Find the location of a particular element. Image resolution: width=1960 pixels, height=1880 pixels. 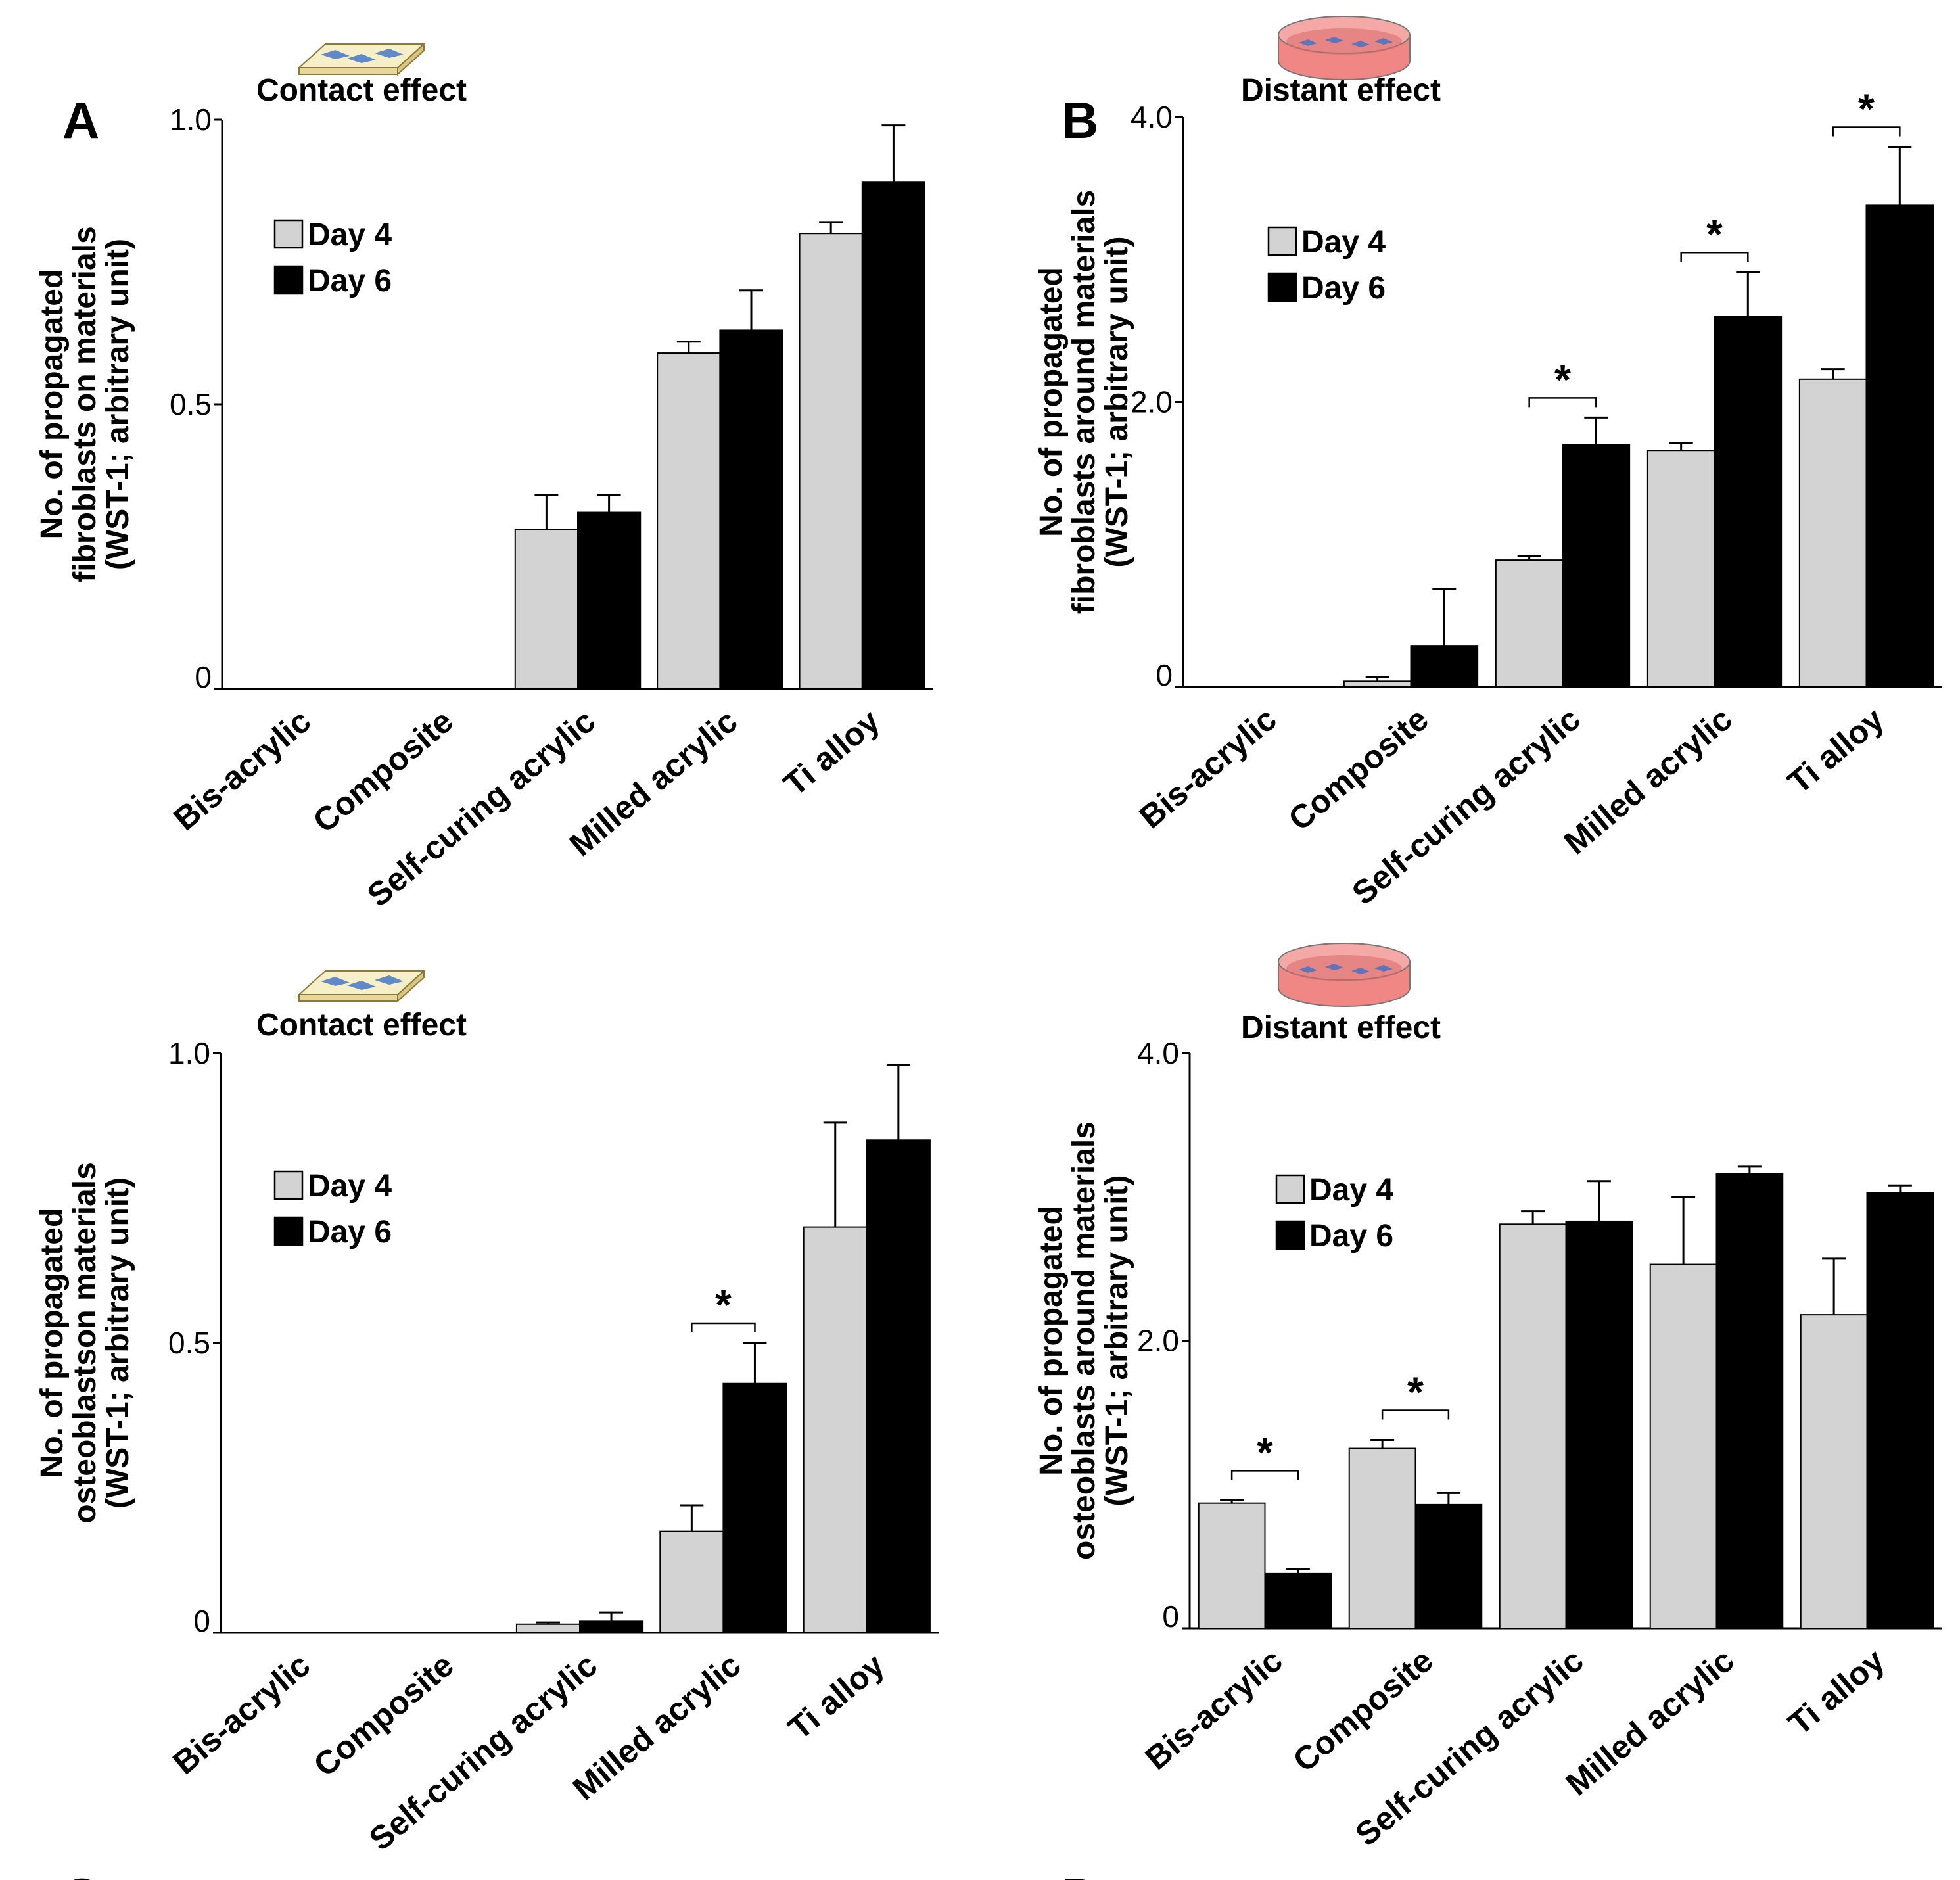

panel-letter: B is located at coordinates (1080, 120).